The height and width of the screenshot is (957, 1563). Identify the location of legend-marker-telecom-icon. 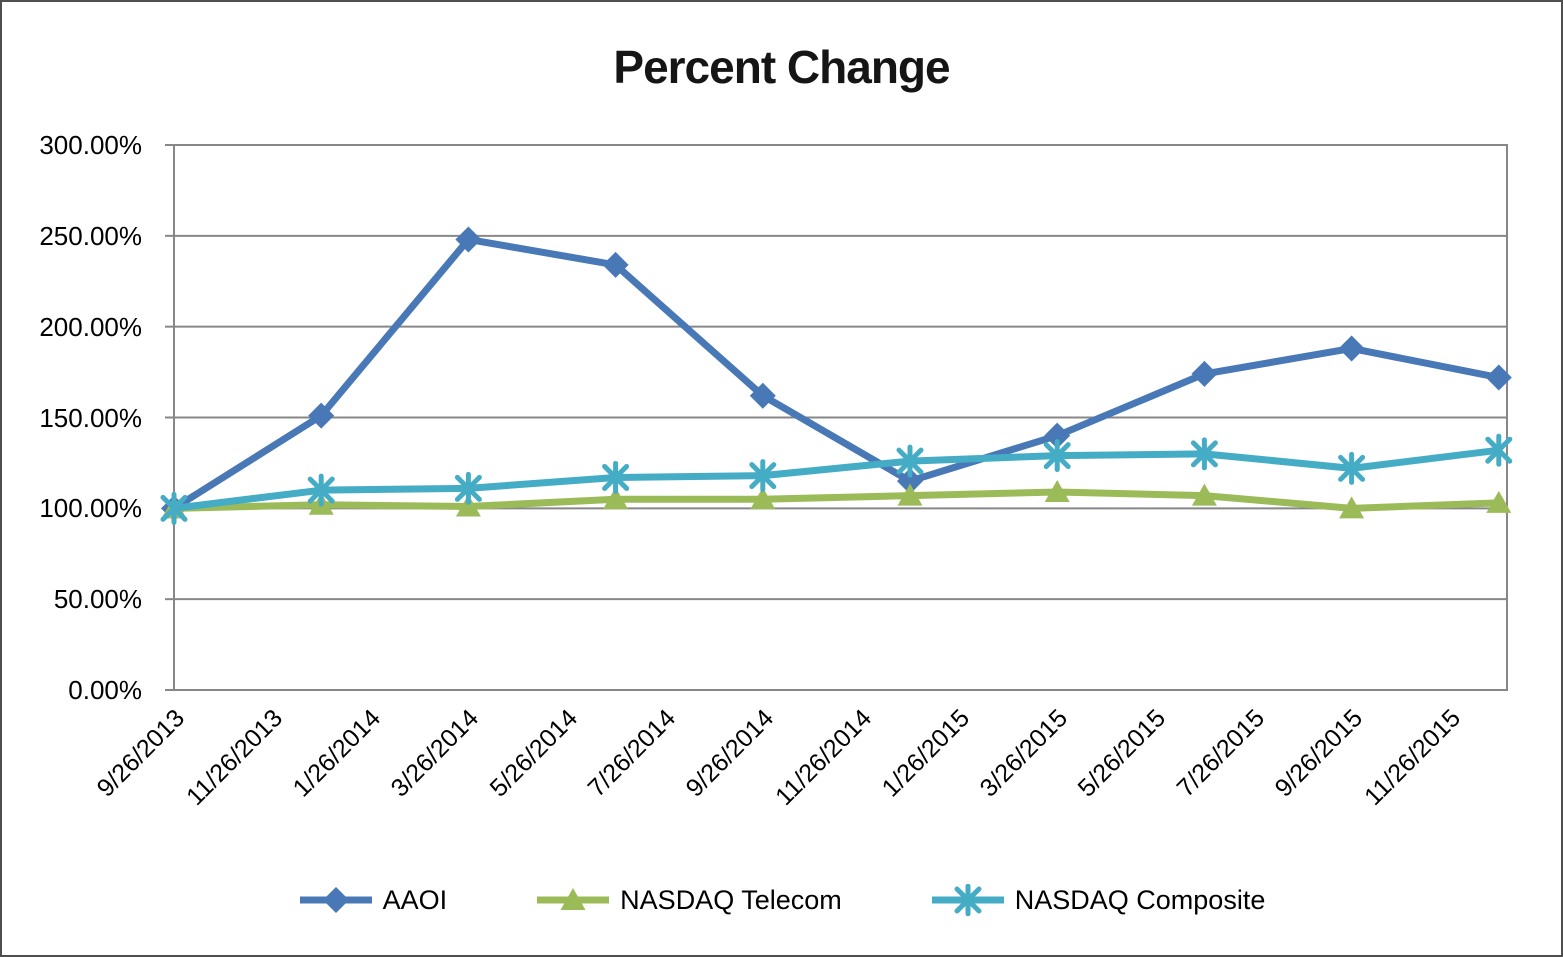
(573, 899).